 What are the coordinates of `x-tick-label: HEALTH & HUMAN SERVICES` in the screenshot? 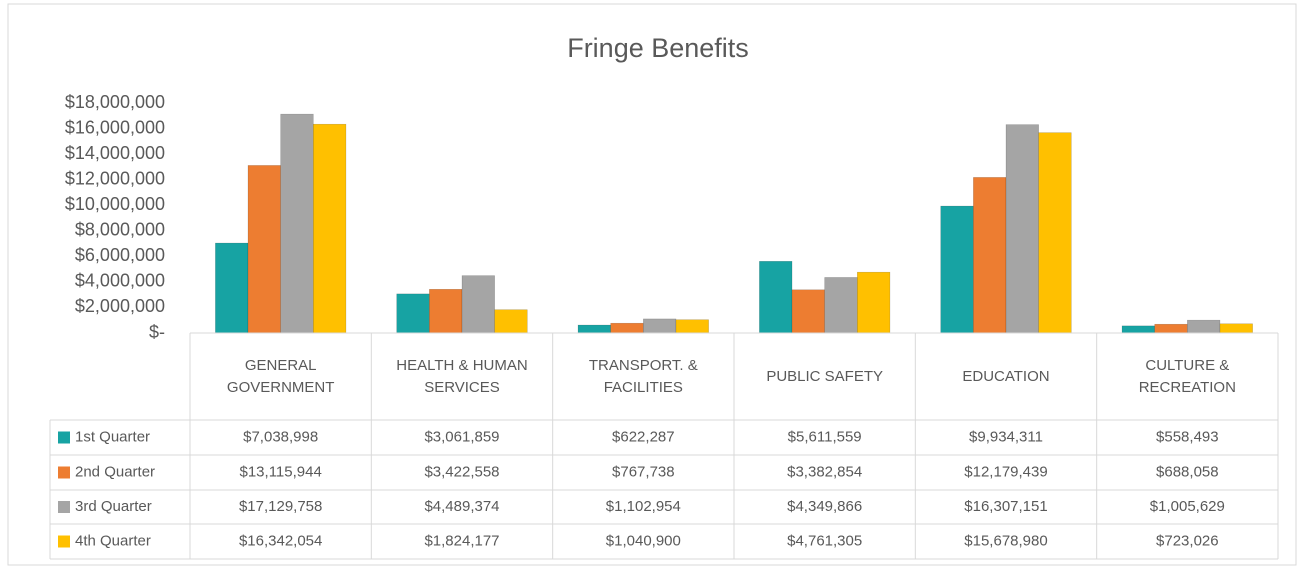 It's located at (462, 376).